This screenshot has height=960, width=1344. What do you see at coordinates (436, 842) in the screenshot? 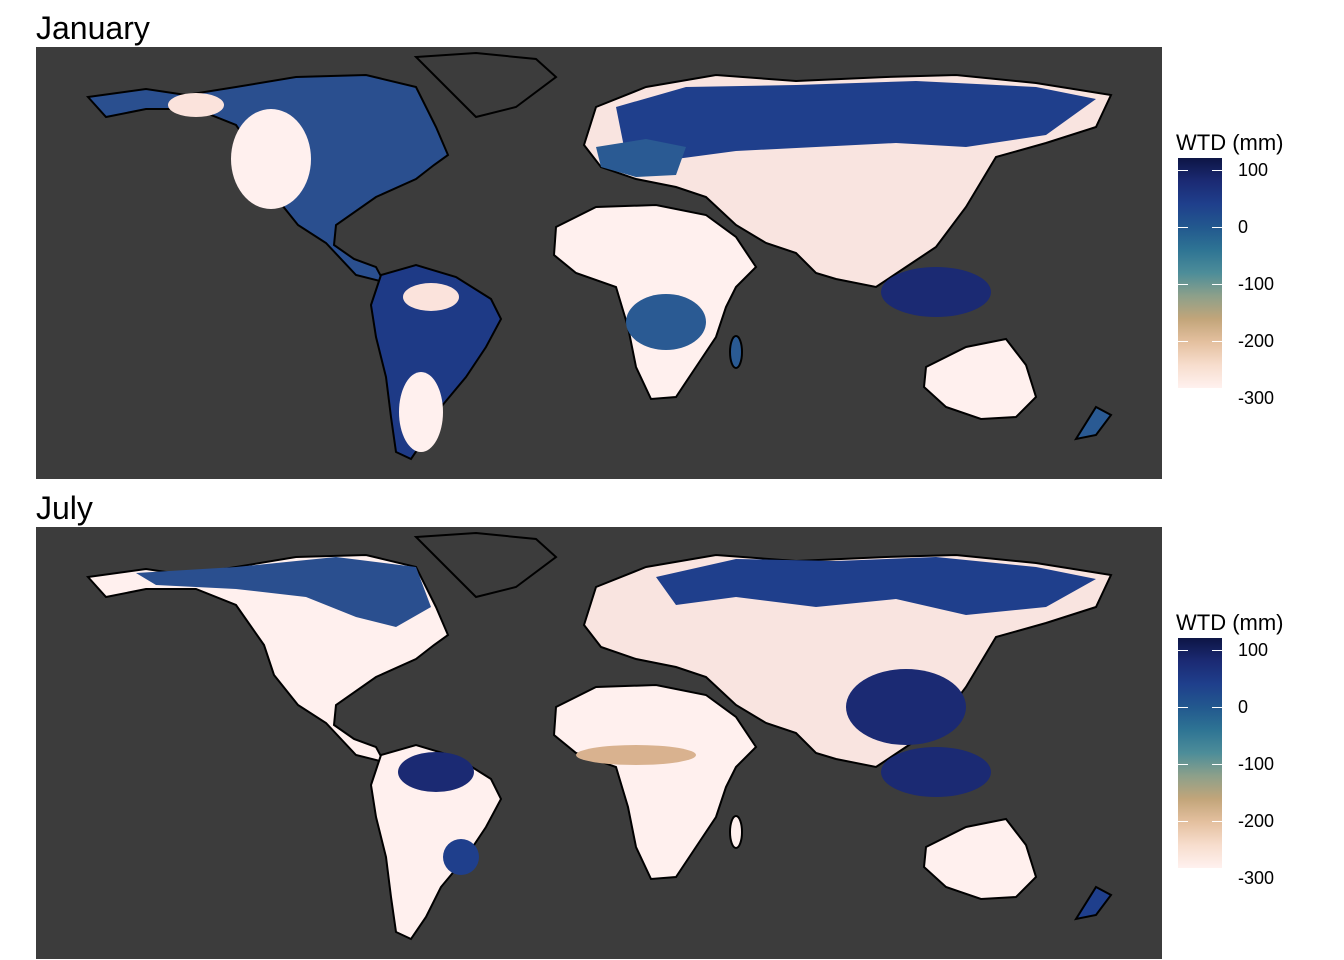
I see `landmass-south-america` at bounding box center [436, 842].